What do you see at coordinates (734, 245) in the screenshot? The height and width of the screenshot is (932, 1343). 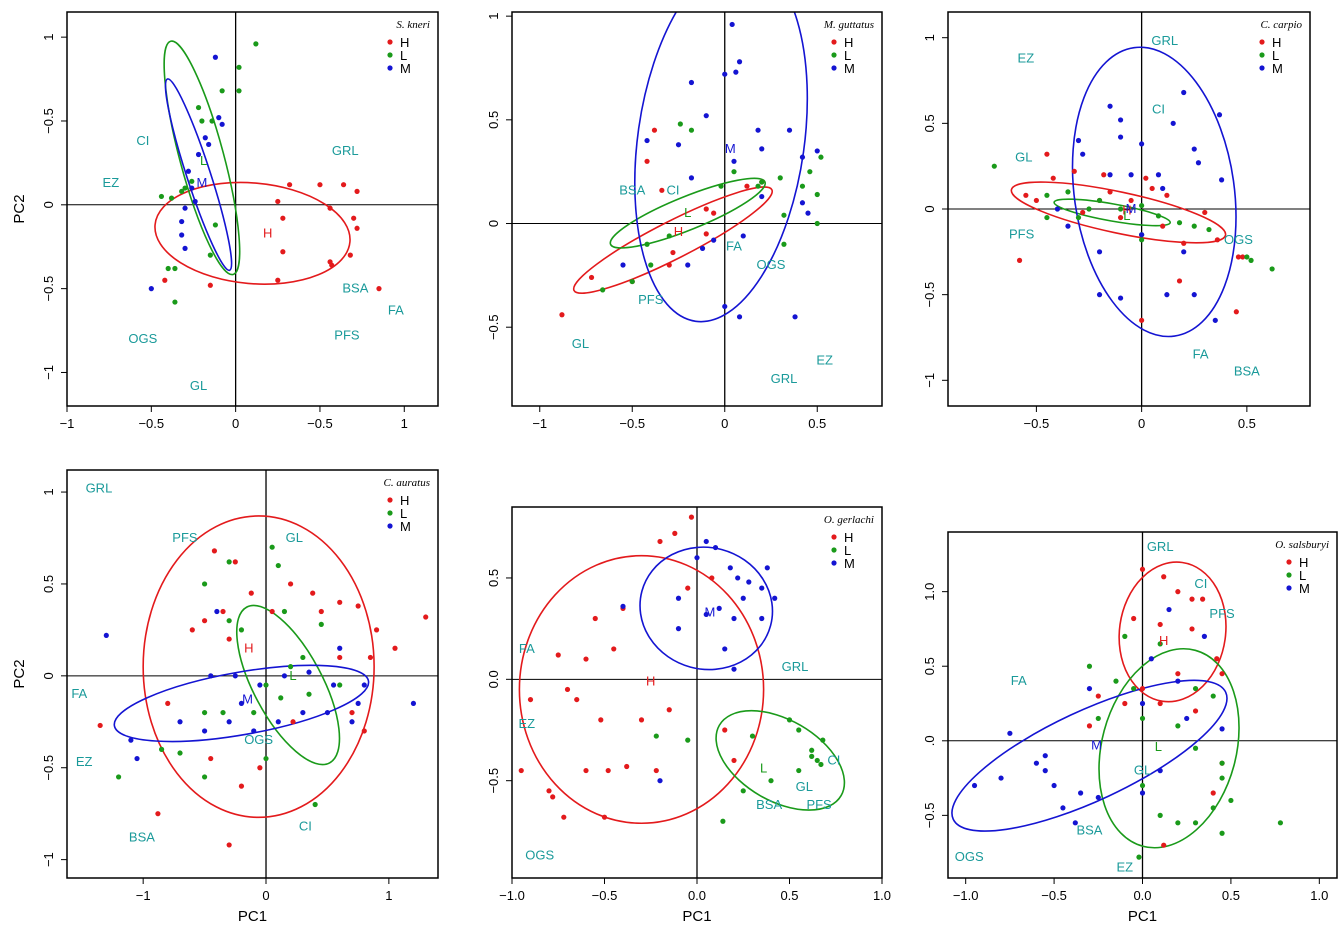 I see `habitat-label: FA` at bounding box center [734, 245].